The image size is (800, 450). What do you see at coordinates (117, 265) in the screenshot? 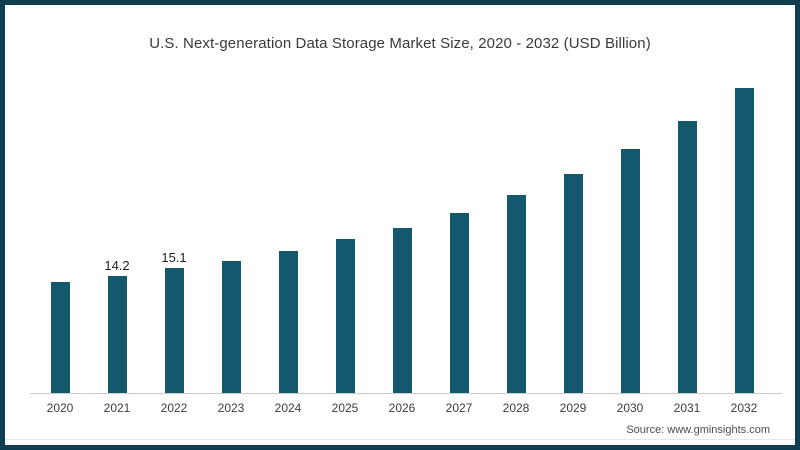
I see `bar-value-label-2021: 14.2` at bounding box center [117, 265].